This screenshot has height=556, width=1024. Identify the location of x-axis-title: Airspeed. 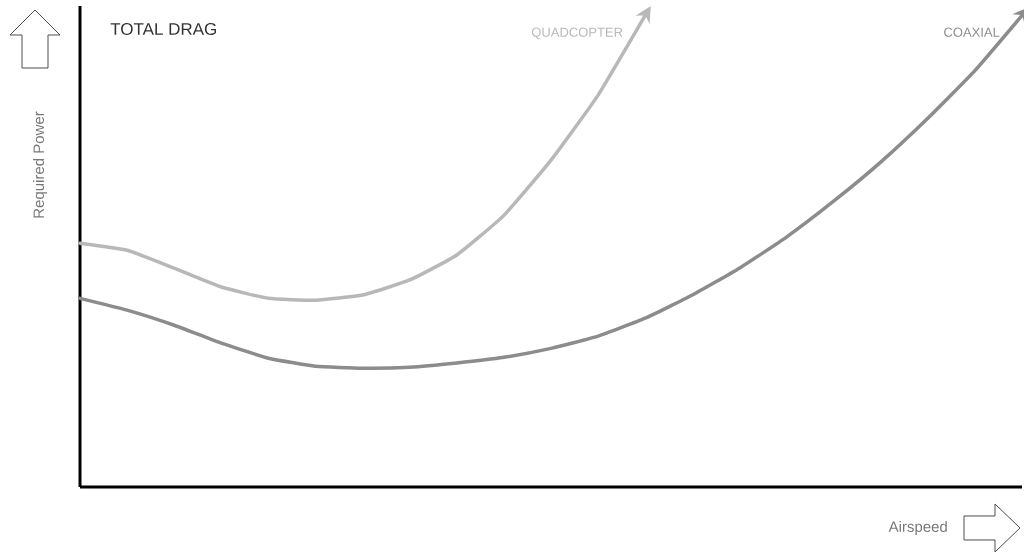
(917, 527).